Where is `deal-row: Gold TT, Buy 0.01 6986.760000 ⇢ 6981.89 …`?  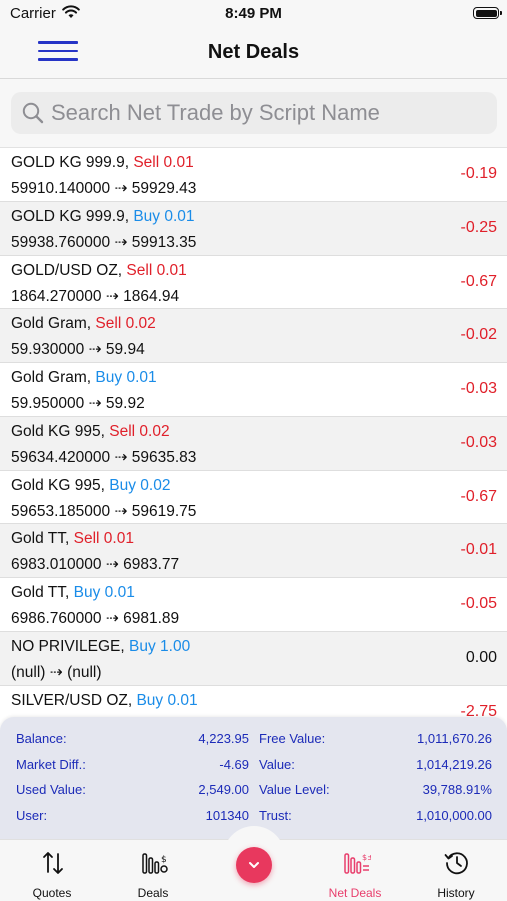 deal-row: Gold TT, Buy 0.01 6986.760000 ⇢ 6981.89 … is located at coordinates (253, 605).